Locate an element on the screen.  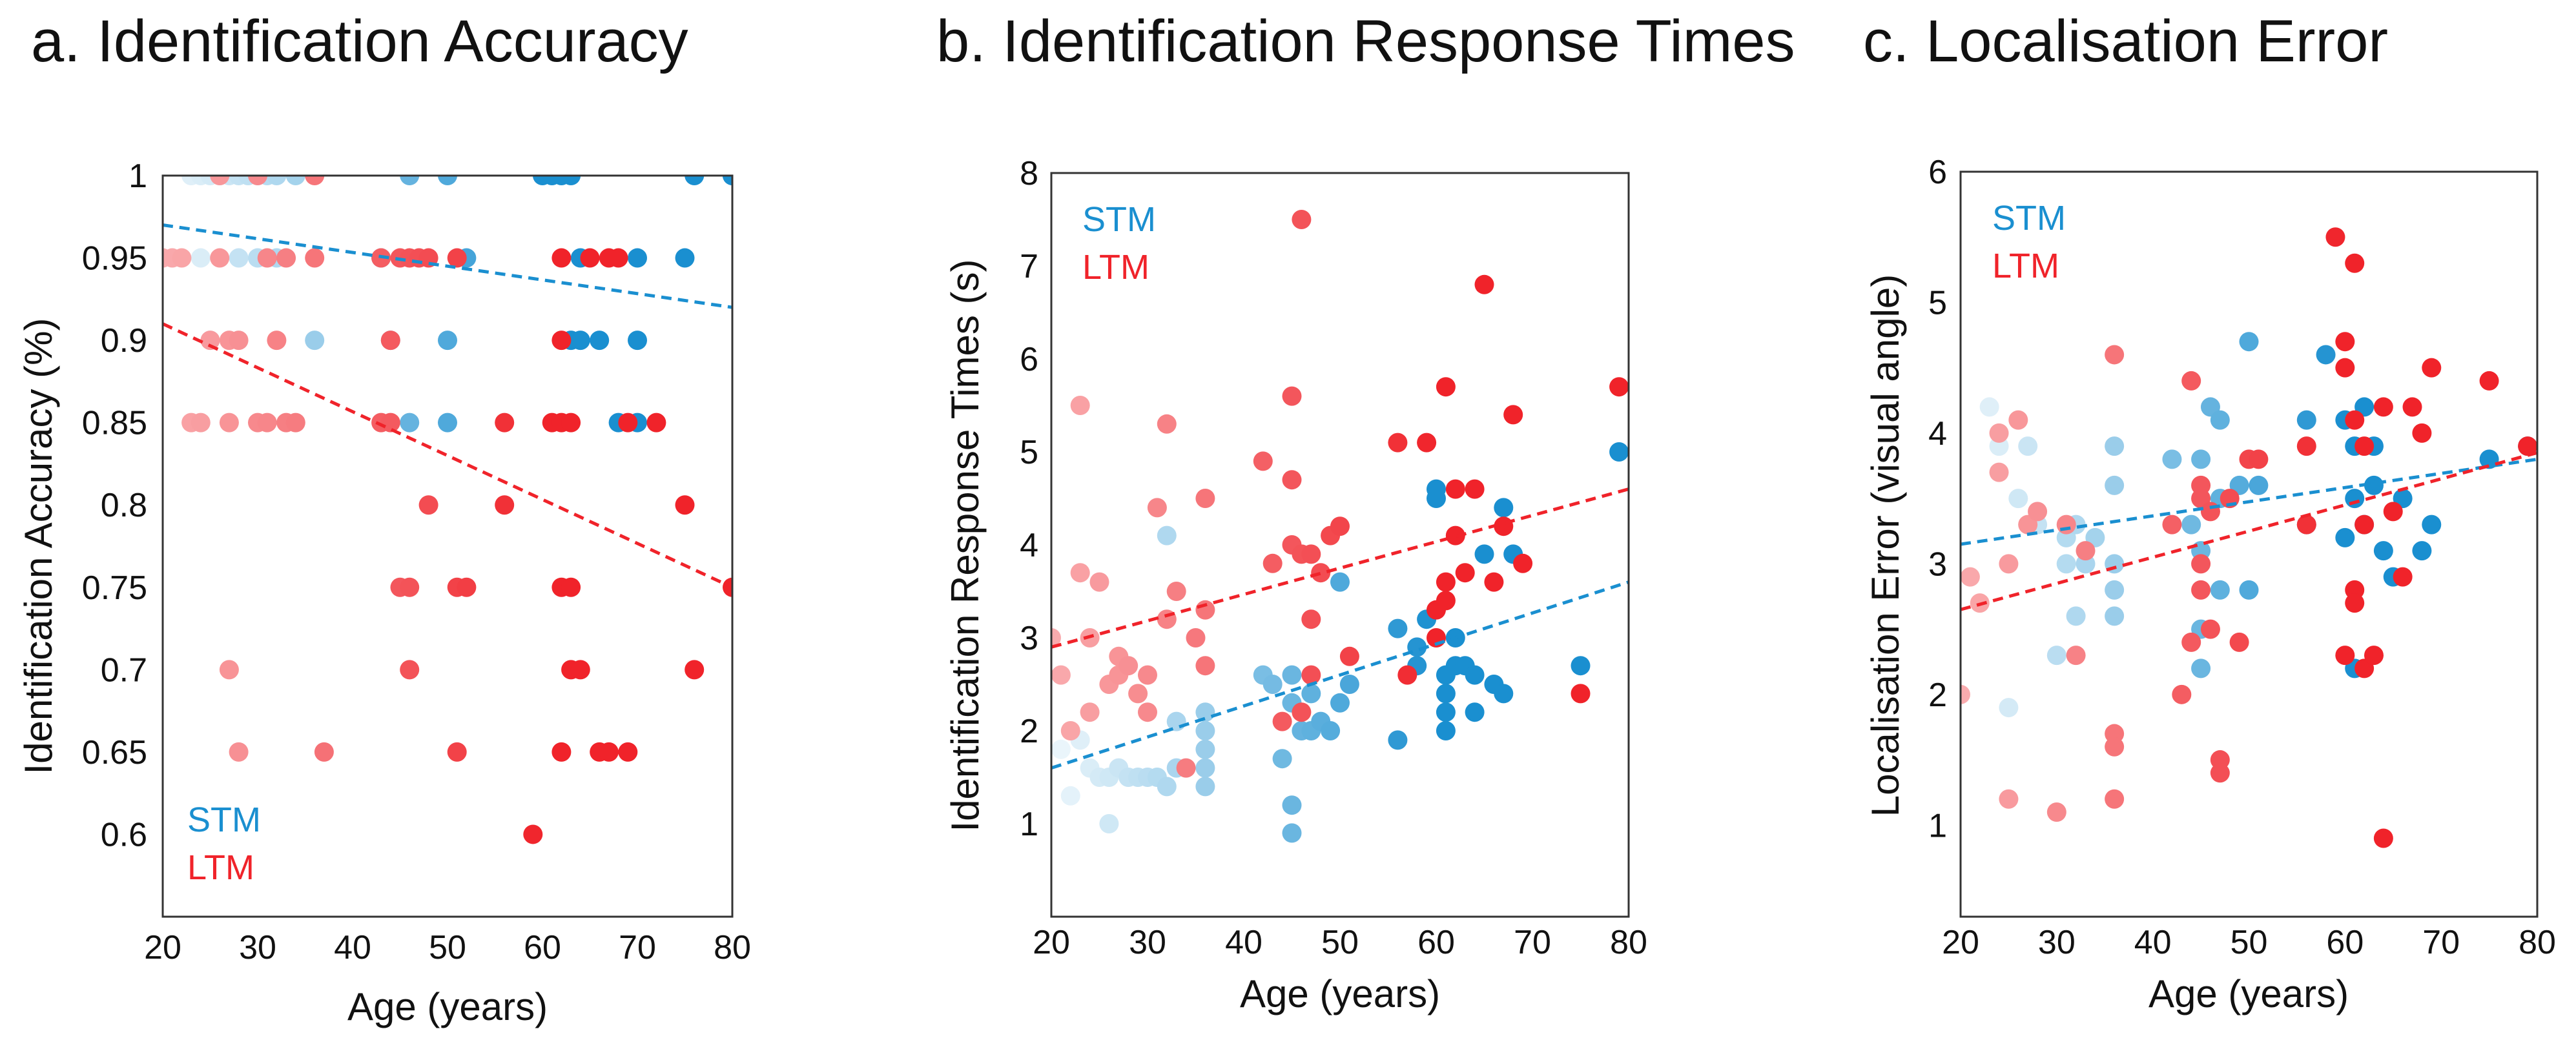
panel-c-legend-ltm: LTM is located at coordinates (2025, 266).